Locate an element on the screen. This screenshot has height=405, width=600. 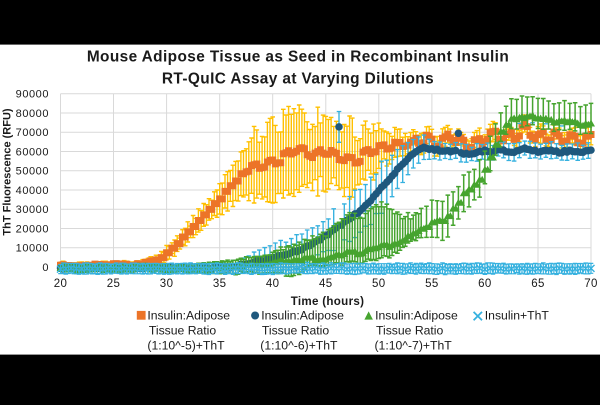
svg-text: ThT Fluorescence (RFU) is located at coordinates (8, 171).